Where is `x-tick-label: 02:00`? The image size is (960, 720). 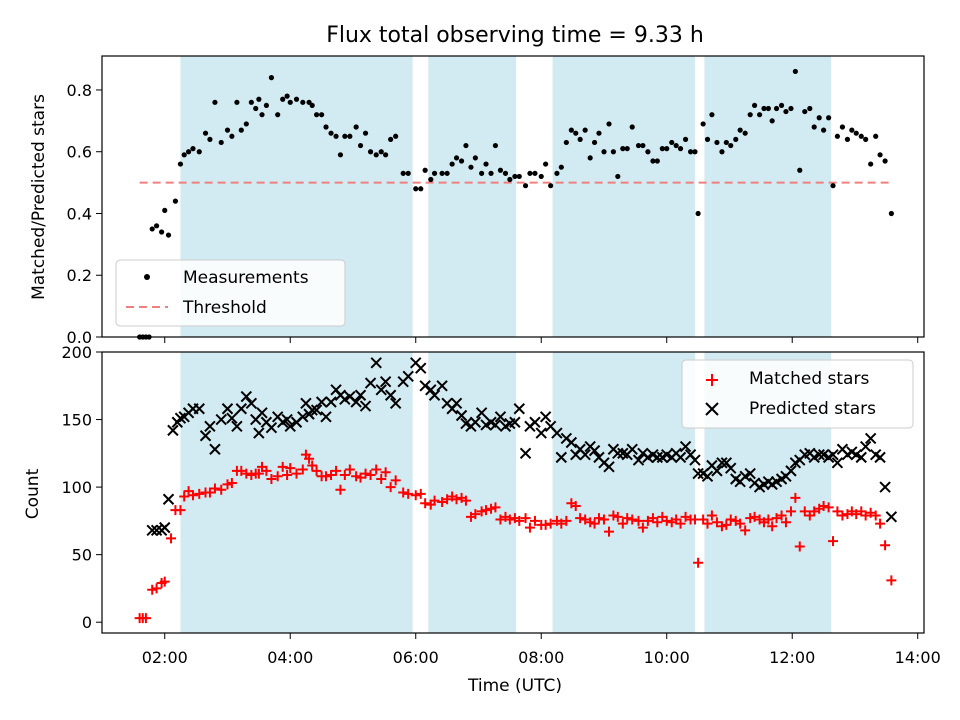 x-tick-label: 02:00 is located at coordinates (165, 657).